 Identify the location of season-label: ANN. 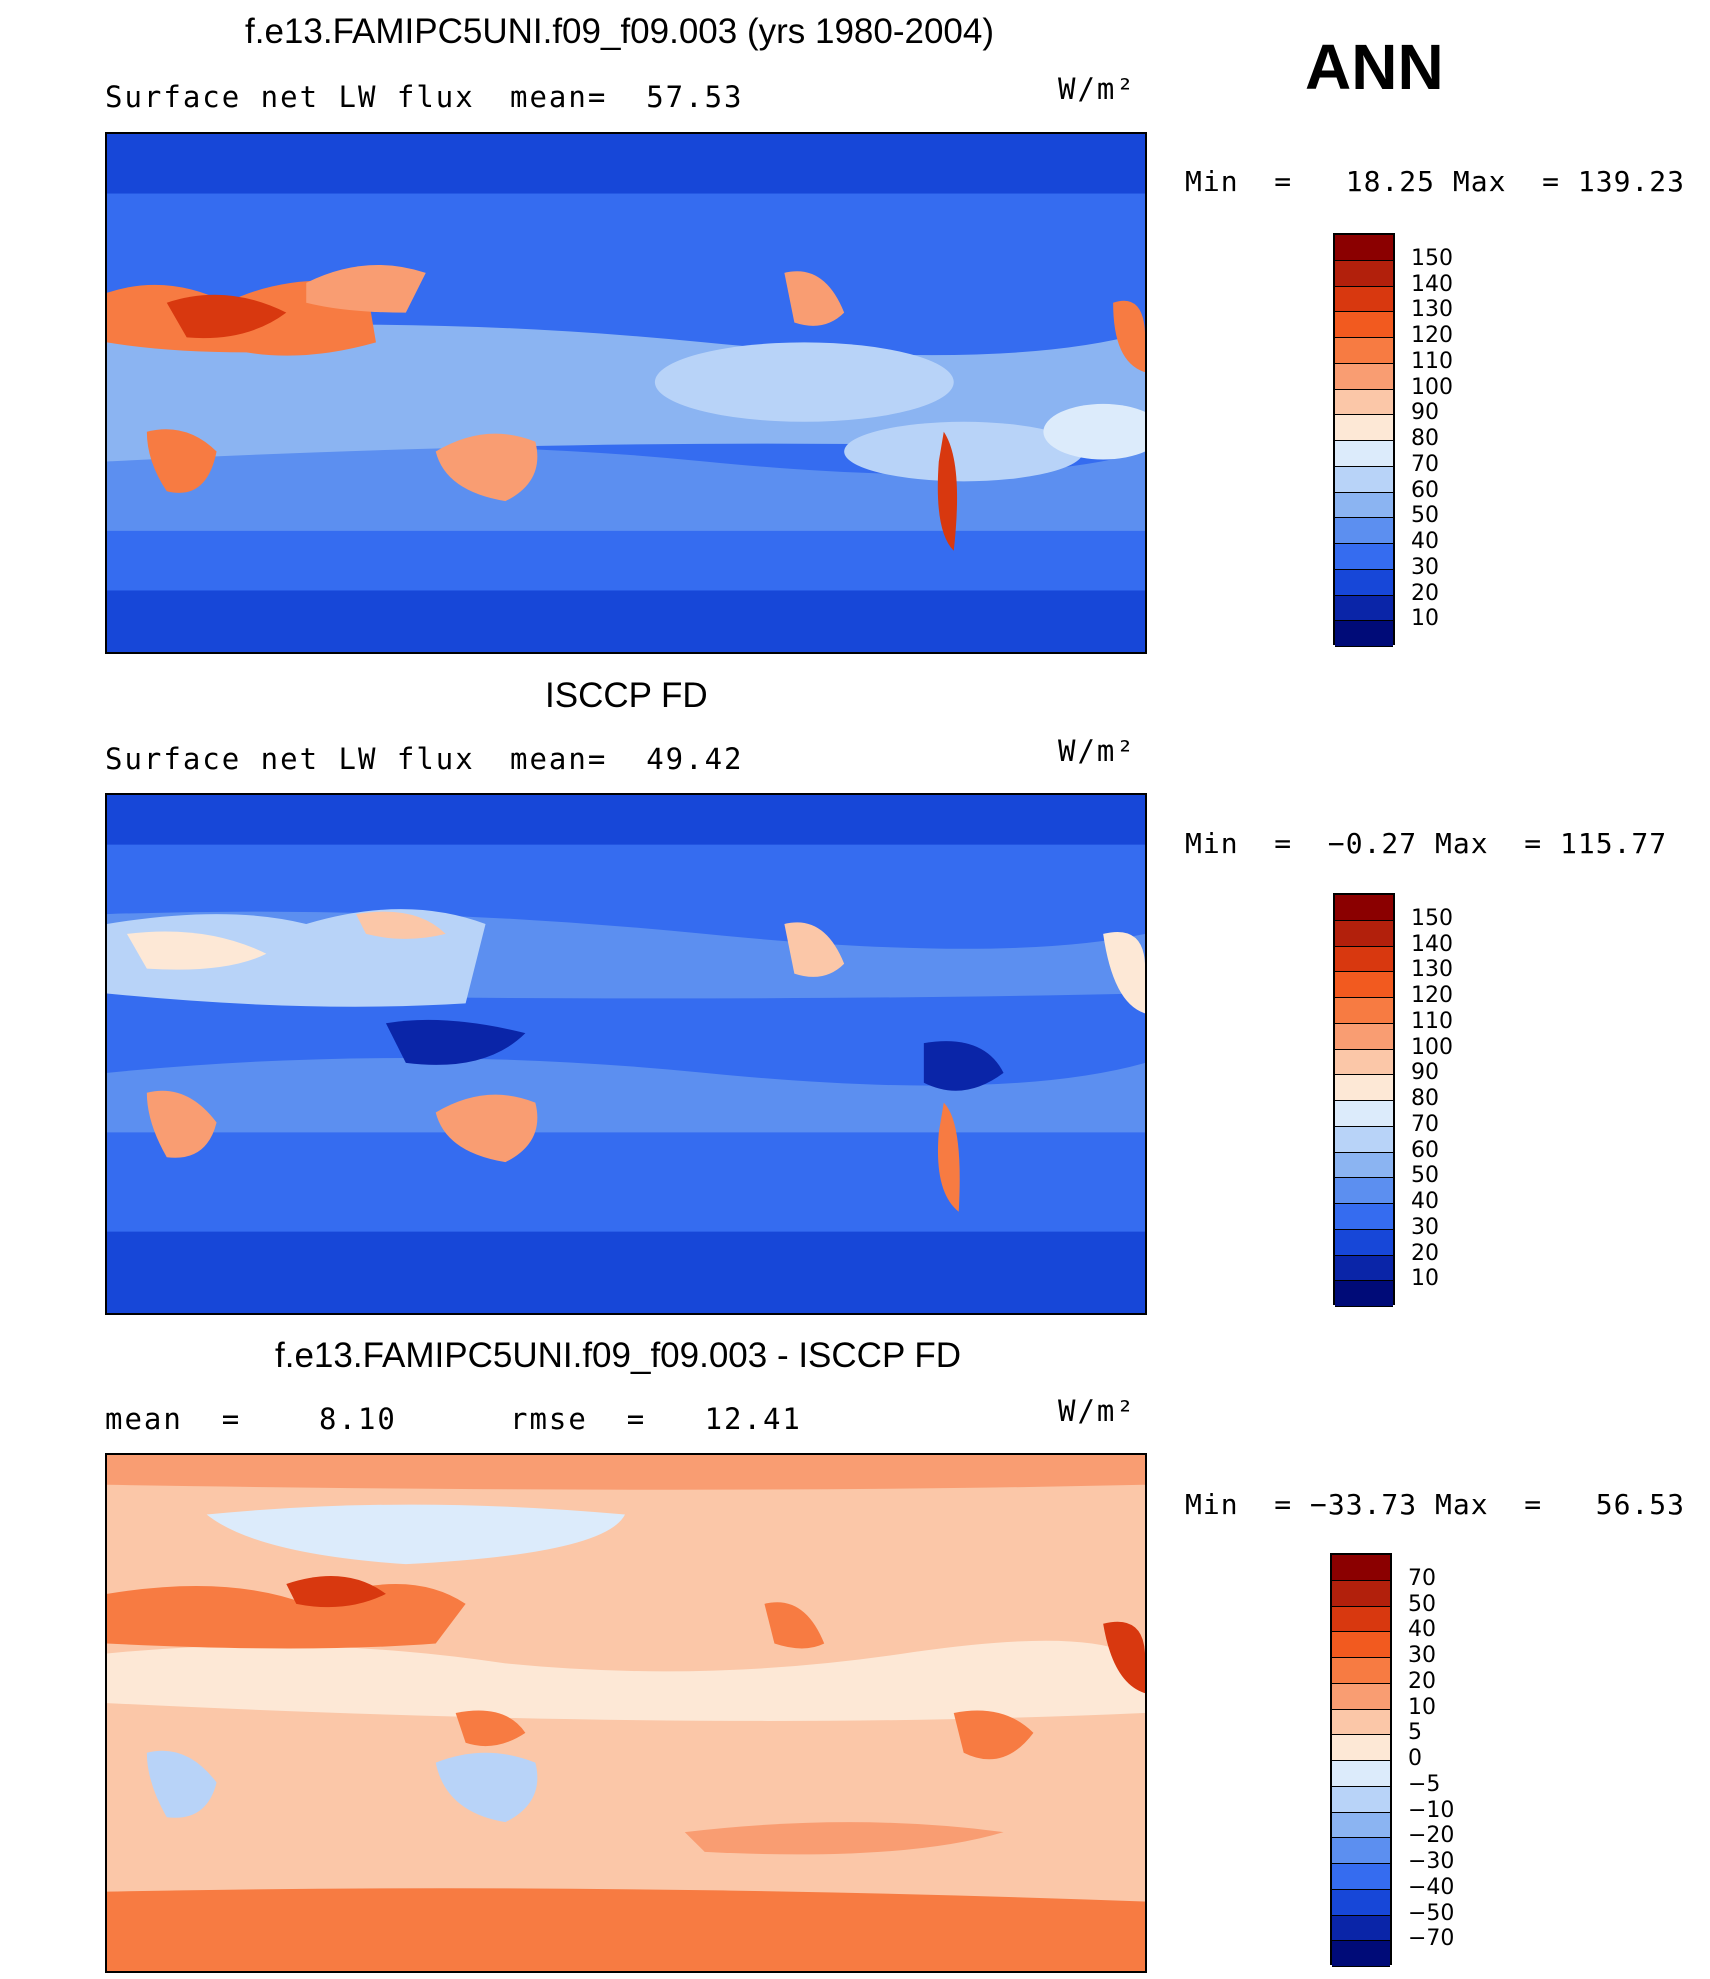
(1374, 67).